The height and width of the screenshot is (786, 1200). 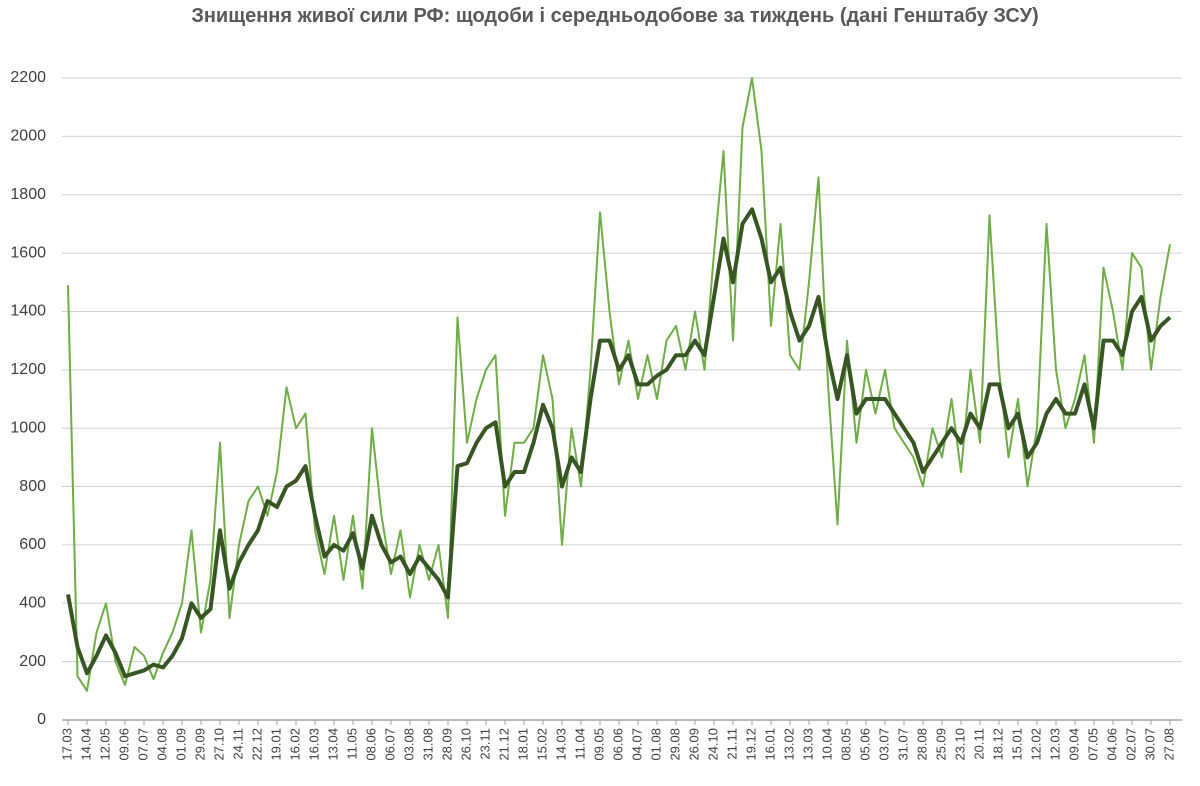 What do you see at coordinates (218, 744) in the screenshot?
I see `x-tick-label: 27.10` at bounding box center [218, 744].